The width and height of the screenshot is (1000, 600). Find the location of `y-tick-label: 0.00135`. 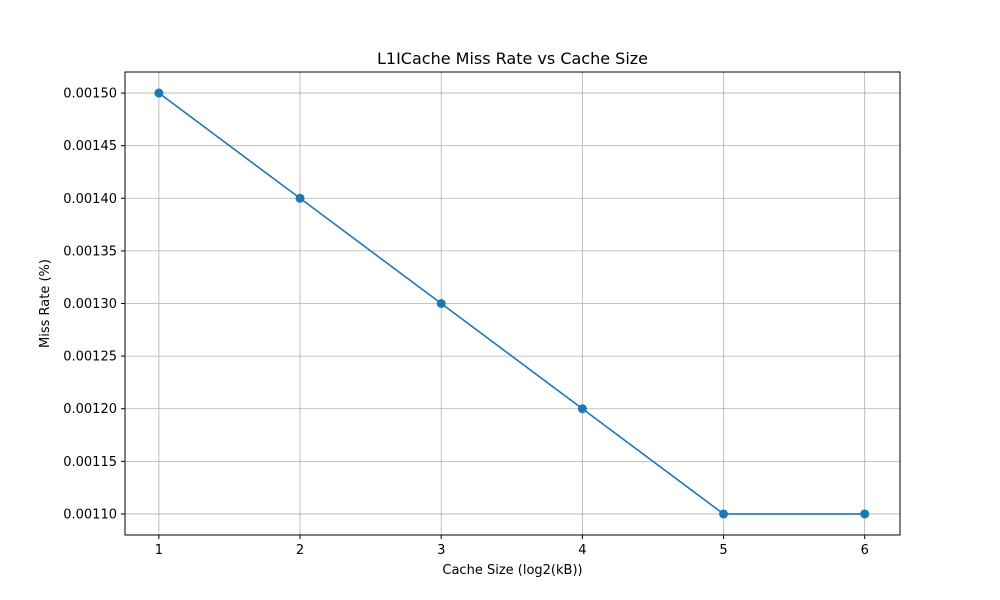

y-tick-label: 0.00135 is located at coordinates (90, 251).